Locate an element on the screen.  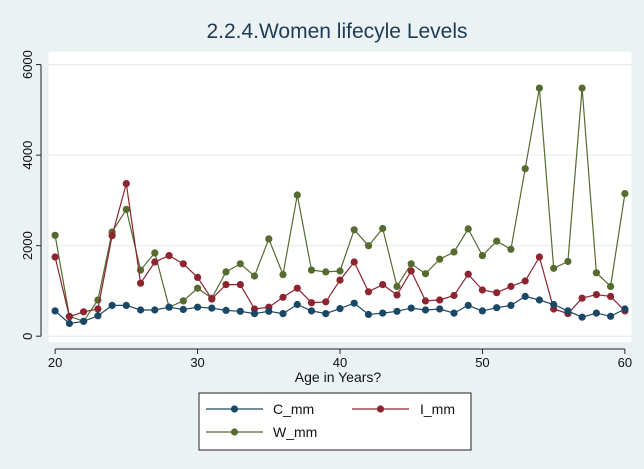
chart-title: 2.2.4.Women lifecyle Levels is located at coordinates (336, 31).